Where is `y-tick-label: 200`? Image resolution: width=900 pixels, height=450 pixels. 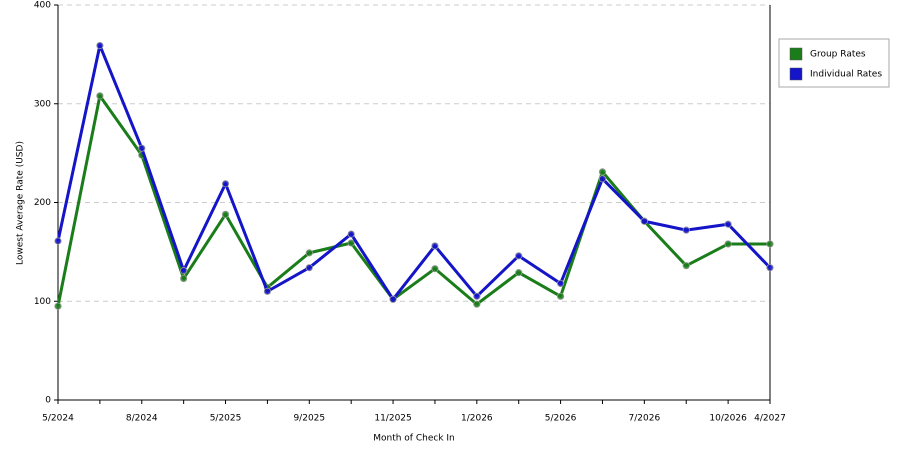
y-tick-label: 200 is located at coordinates (42, 203).